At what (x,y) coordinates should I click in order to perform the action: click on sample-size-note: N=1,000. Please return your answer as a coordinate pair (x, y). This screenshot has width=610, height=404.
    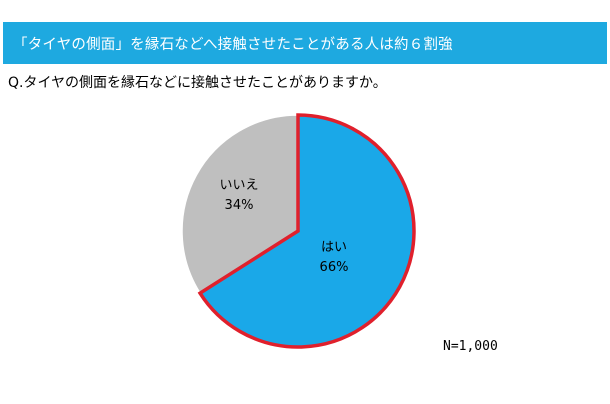
    Looking at the image, I should click on (470, 346).